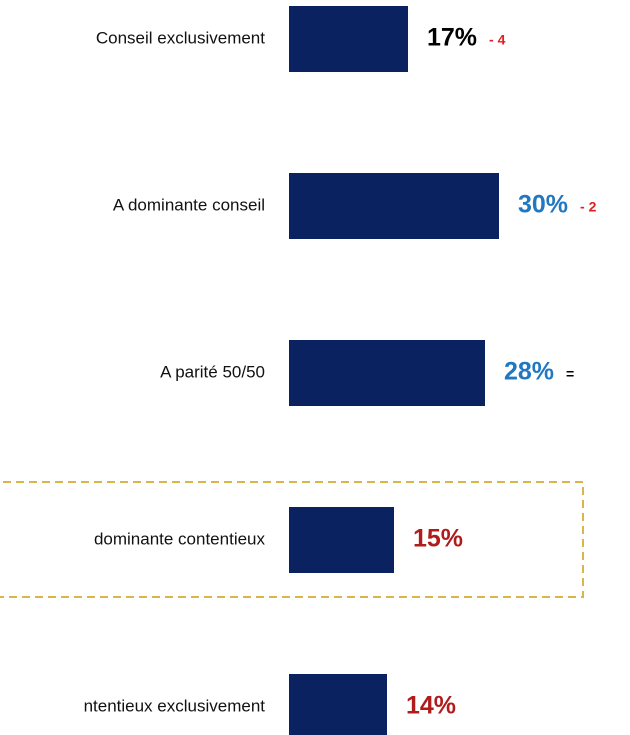 The image size is (630, 735). Describe the element at coordinates (570, 374) in the screenshot. I see `change-label: =` at that location.